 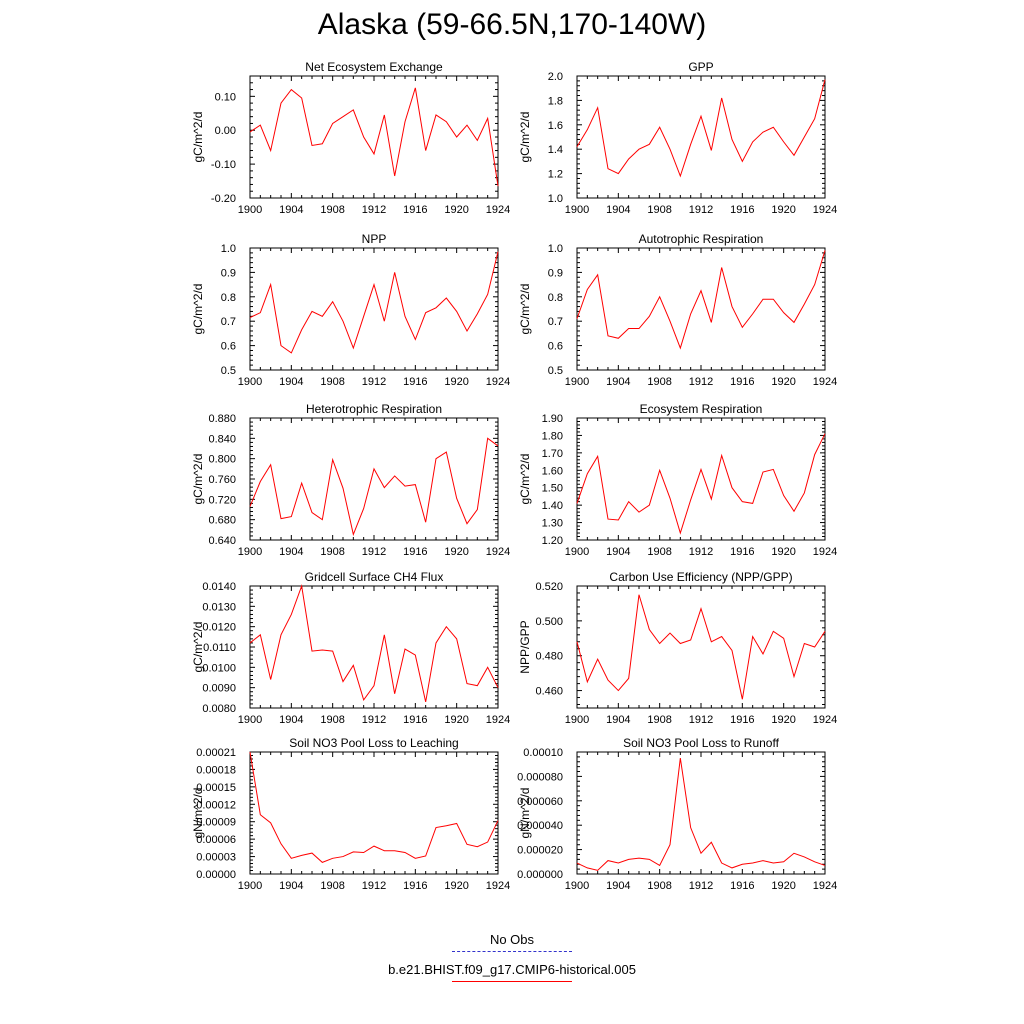 I want to click on y-tick-label: 0.460, so click(x=549, y=692).